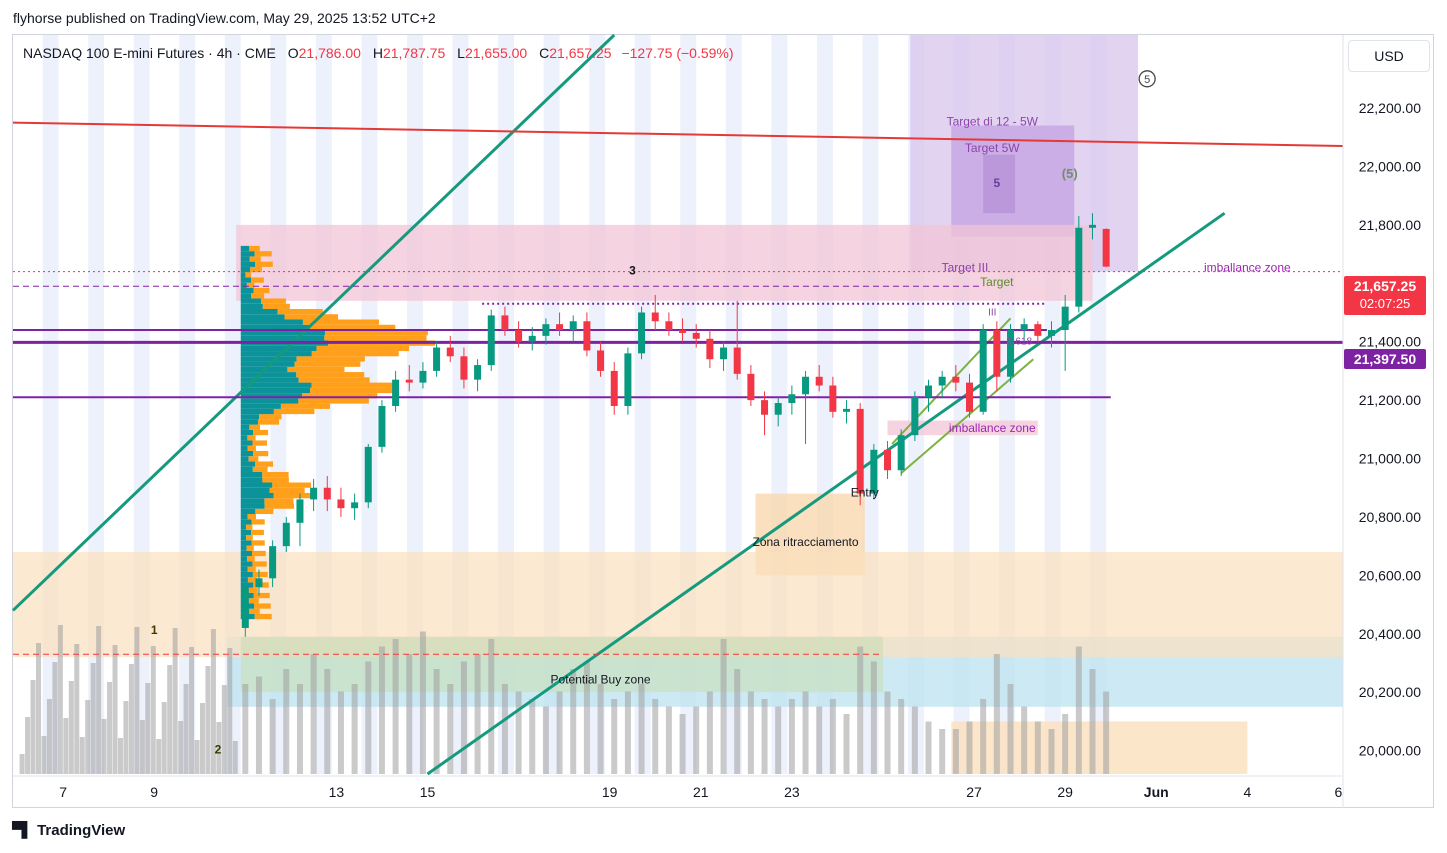 The height and width of the screenshot is (853, 1447). I want to click on x-tick-label: 27, so click(974, 792).